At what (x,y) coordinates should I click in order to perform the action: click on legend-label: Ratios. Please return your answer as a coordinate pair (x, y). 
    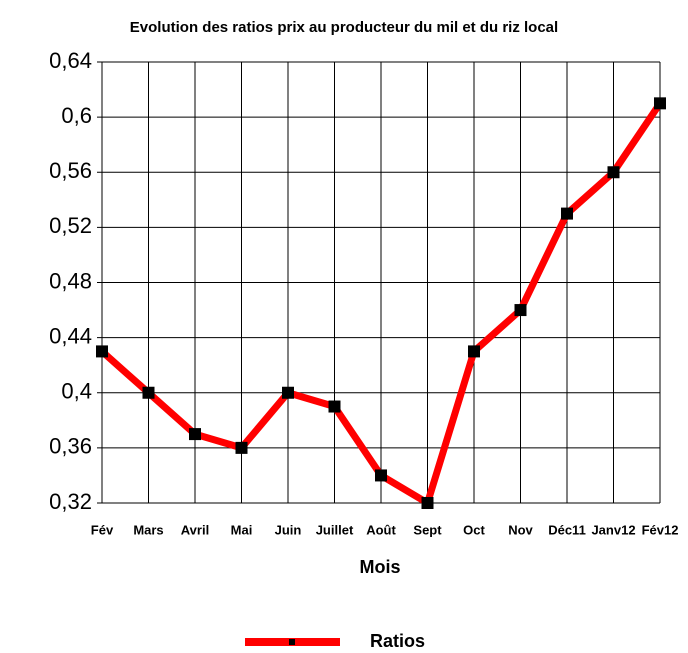
    Looking at the image, I should click on (397, 641).